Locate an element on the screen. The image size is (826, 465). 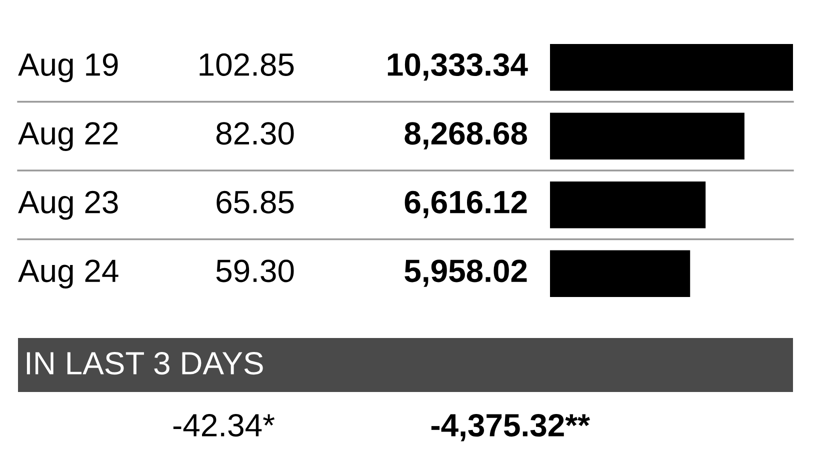
text: 59.30 is located at coordinates (255, 271).